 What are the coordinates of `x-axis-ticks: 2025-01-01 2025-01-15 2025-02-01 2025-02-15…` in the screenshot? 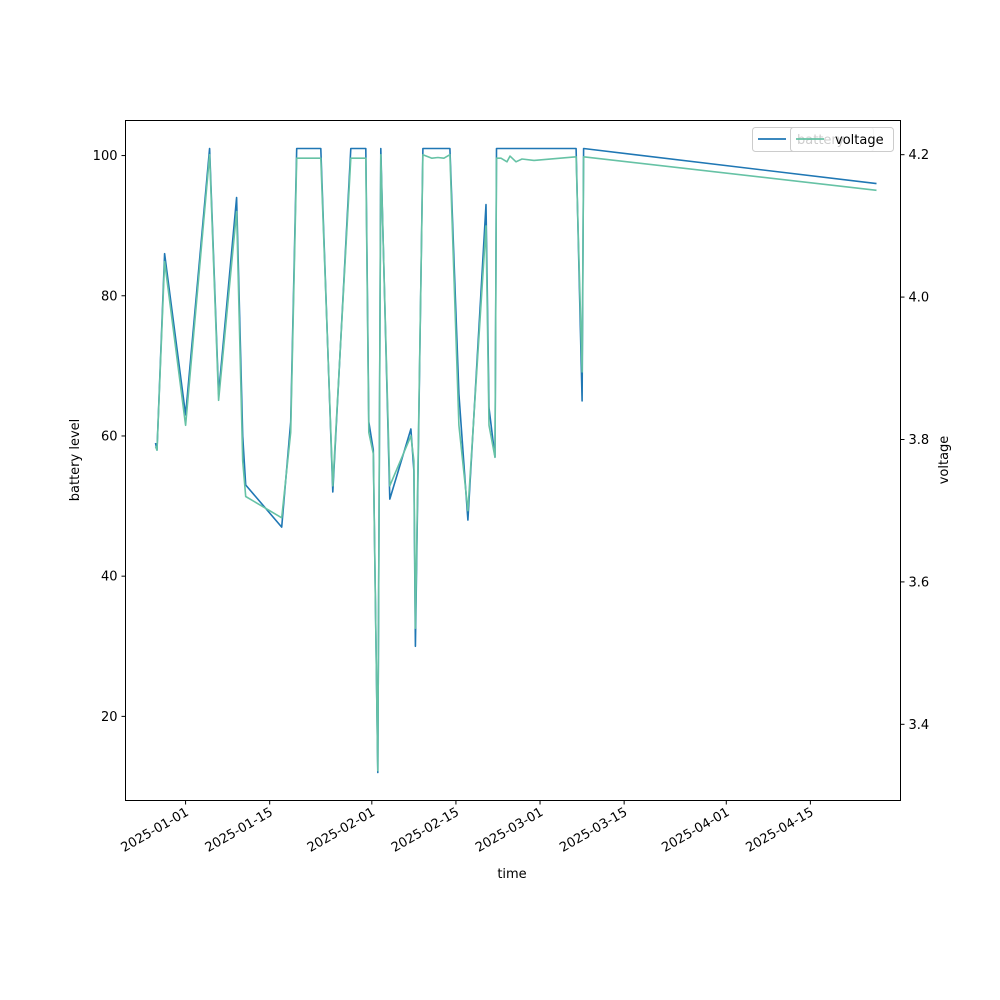 It's located at (467, 828).